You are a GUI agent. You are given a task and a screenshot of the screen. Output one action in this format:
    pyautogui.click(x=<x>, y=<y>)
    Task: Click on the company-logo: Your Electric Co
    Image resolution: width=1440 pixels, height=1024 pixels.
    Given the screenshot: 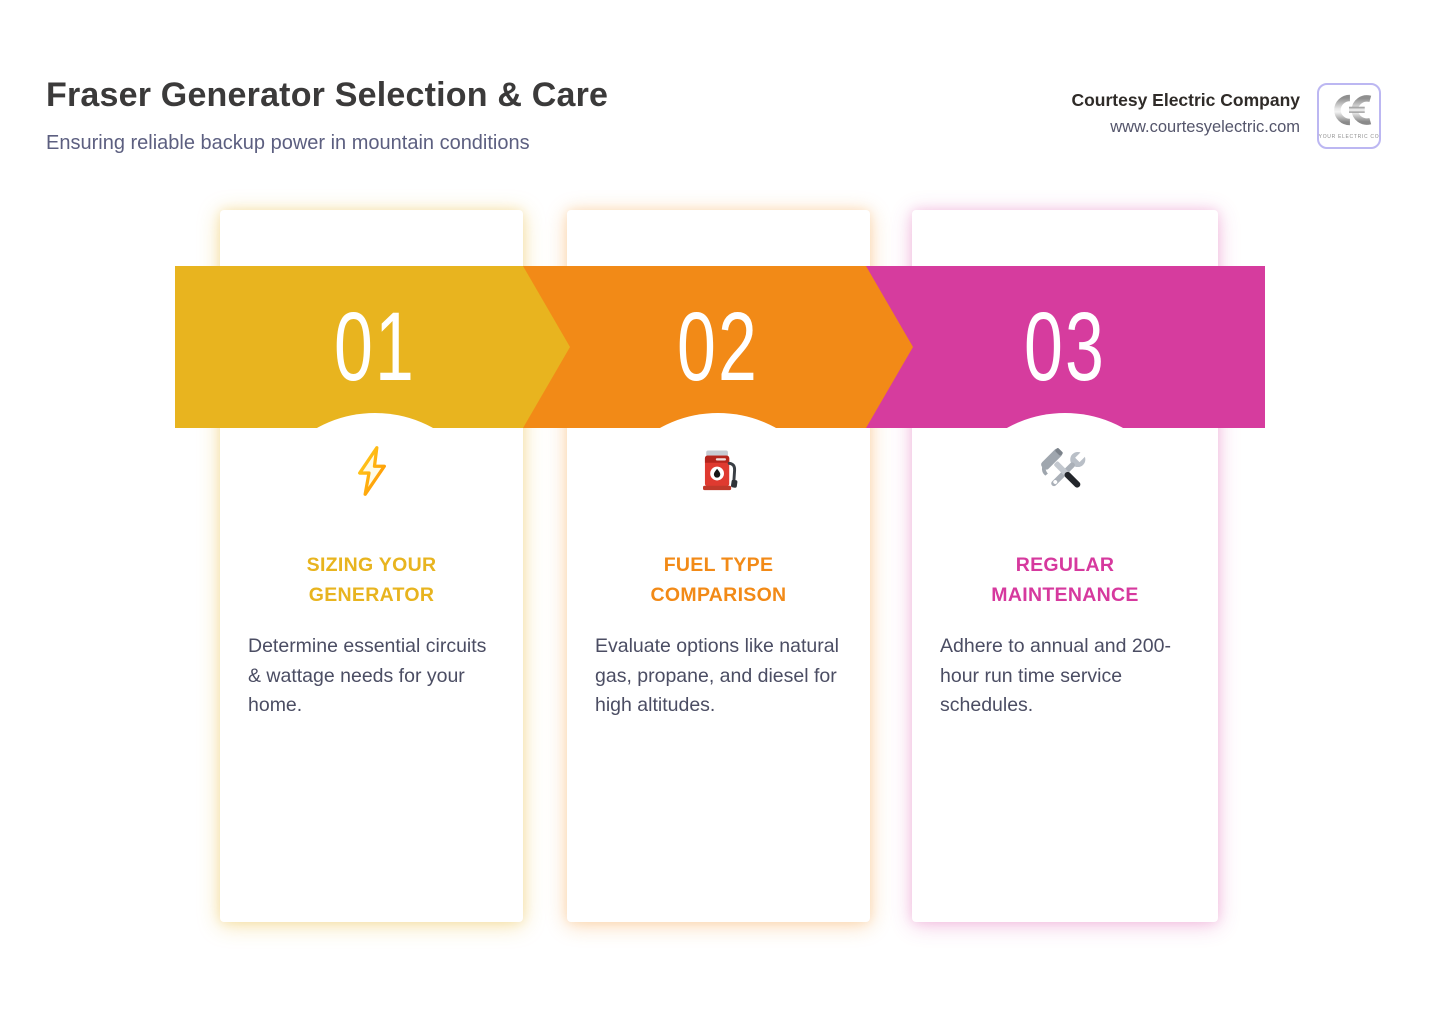 What is the action you would take?
    pyautogui.click(x=1349, y=116)
    